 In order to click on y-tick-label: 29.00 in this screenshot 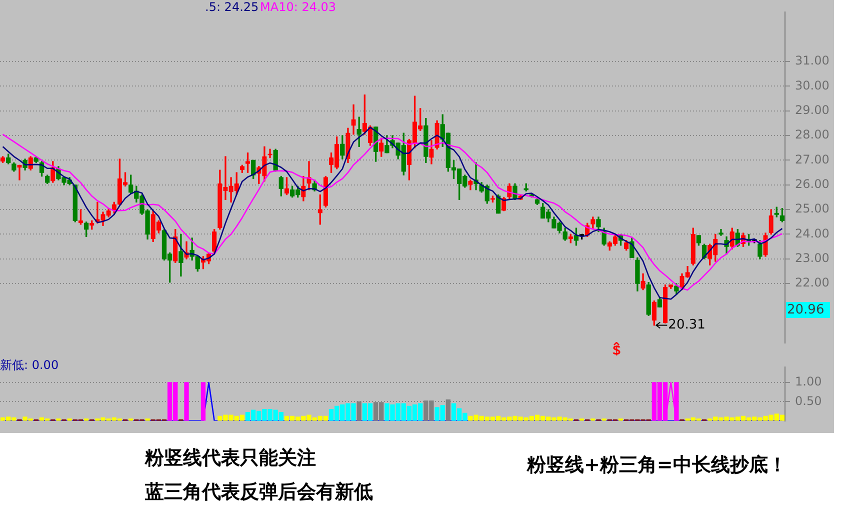, I will do `click(812, 110)`.